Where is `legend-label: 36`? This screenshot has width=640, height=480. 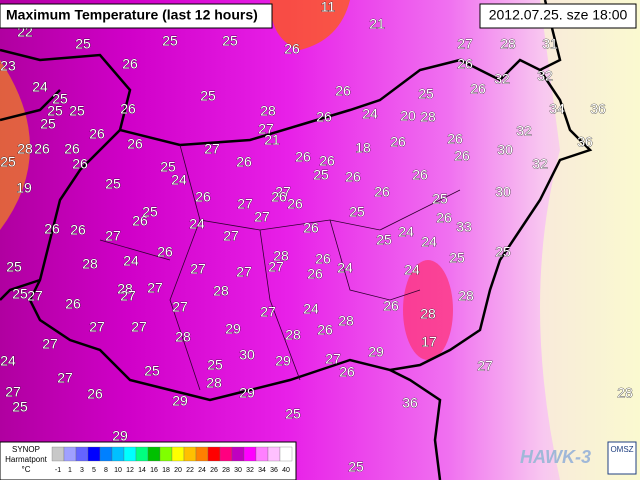
legend-label: 36 is located at coordinates (274, 470).